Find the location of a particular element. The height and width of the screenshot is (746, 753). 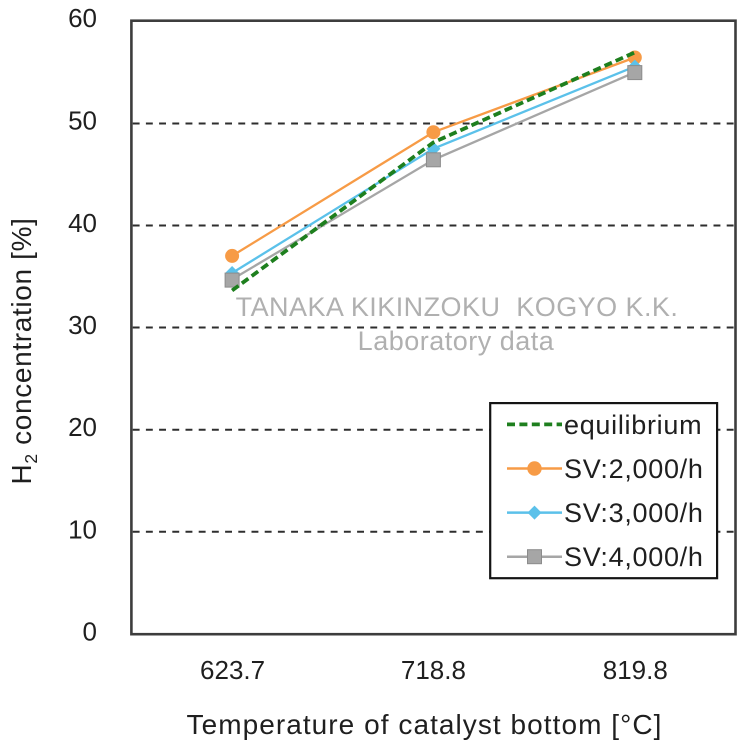

svg-text: 10 is located at coordinates (82, 529).